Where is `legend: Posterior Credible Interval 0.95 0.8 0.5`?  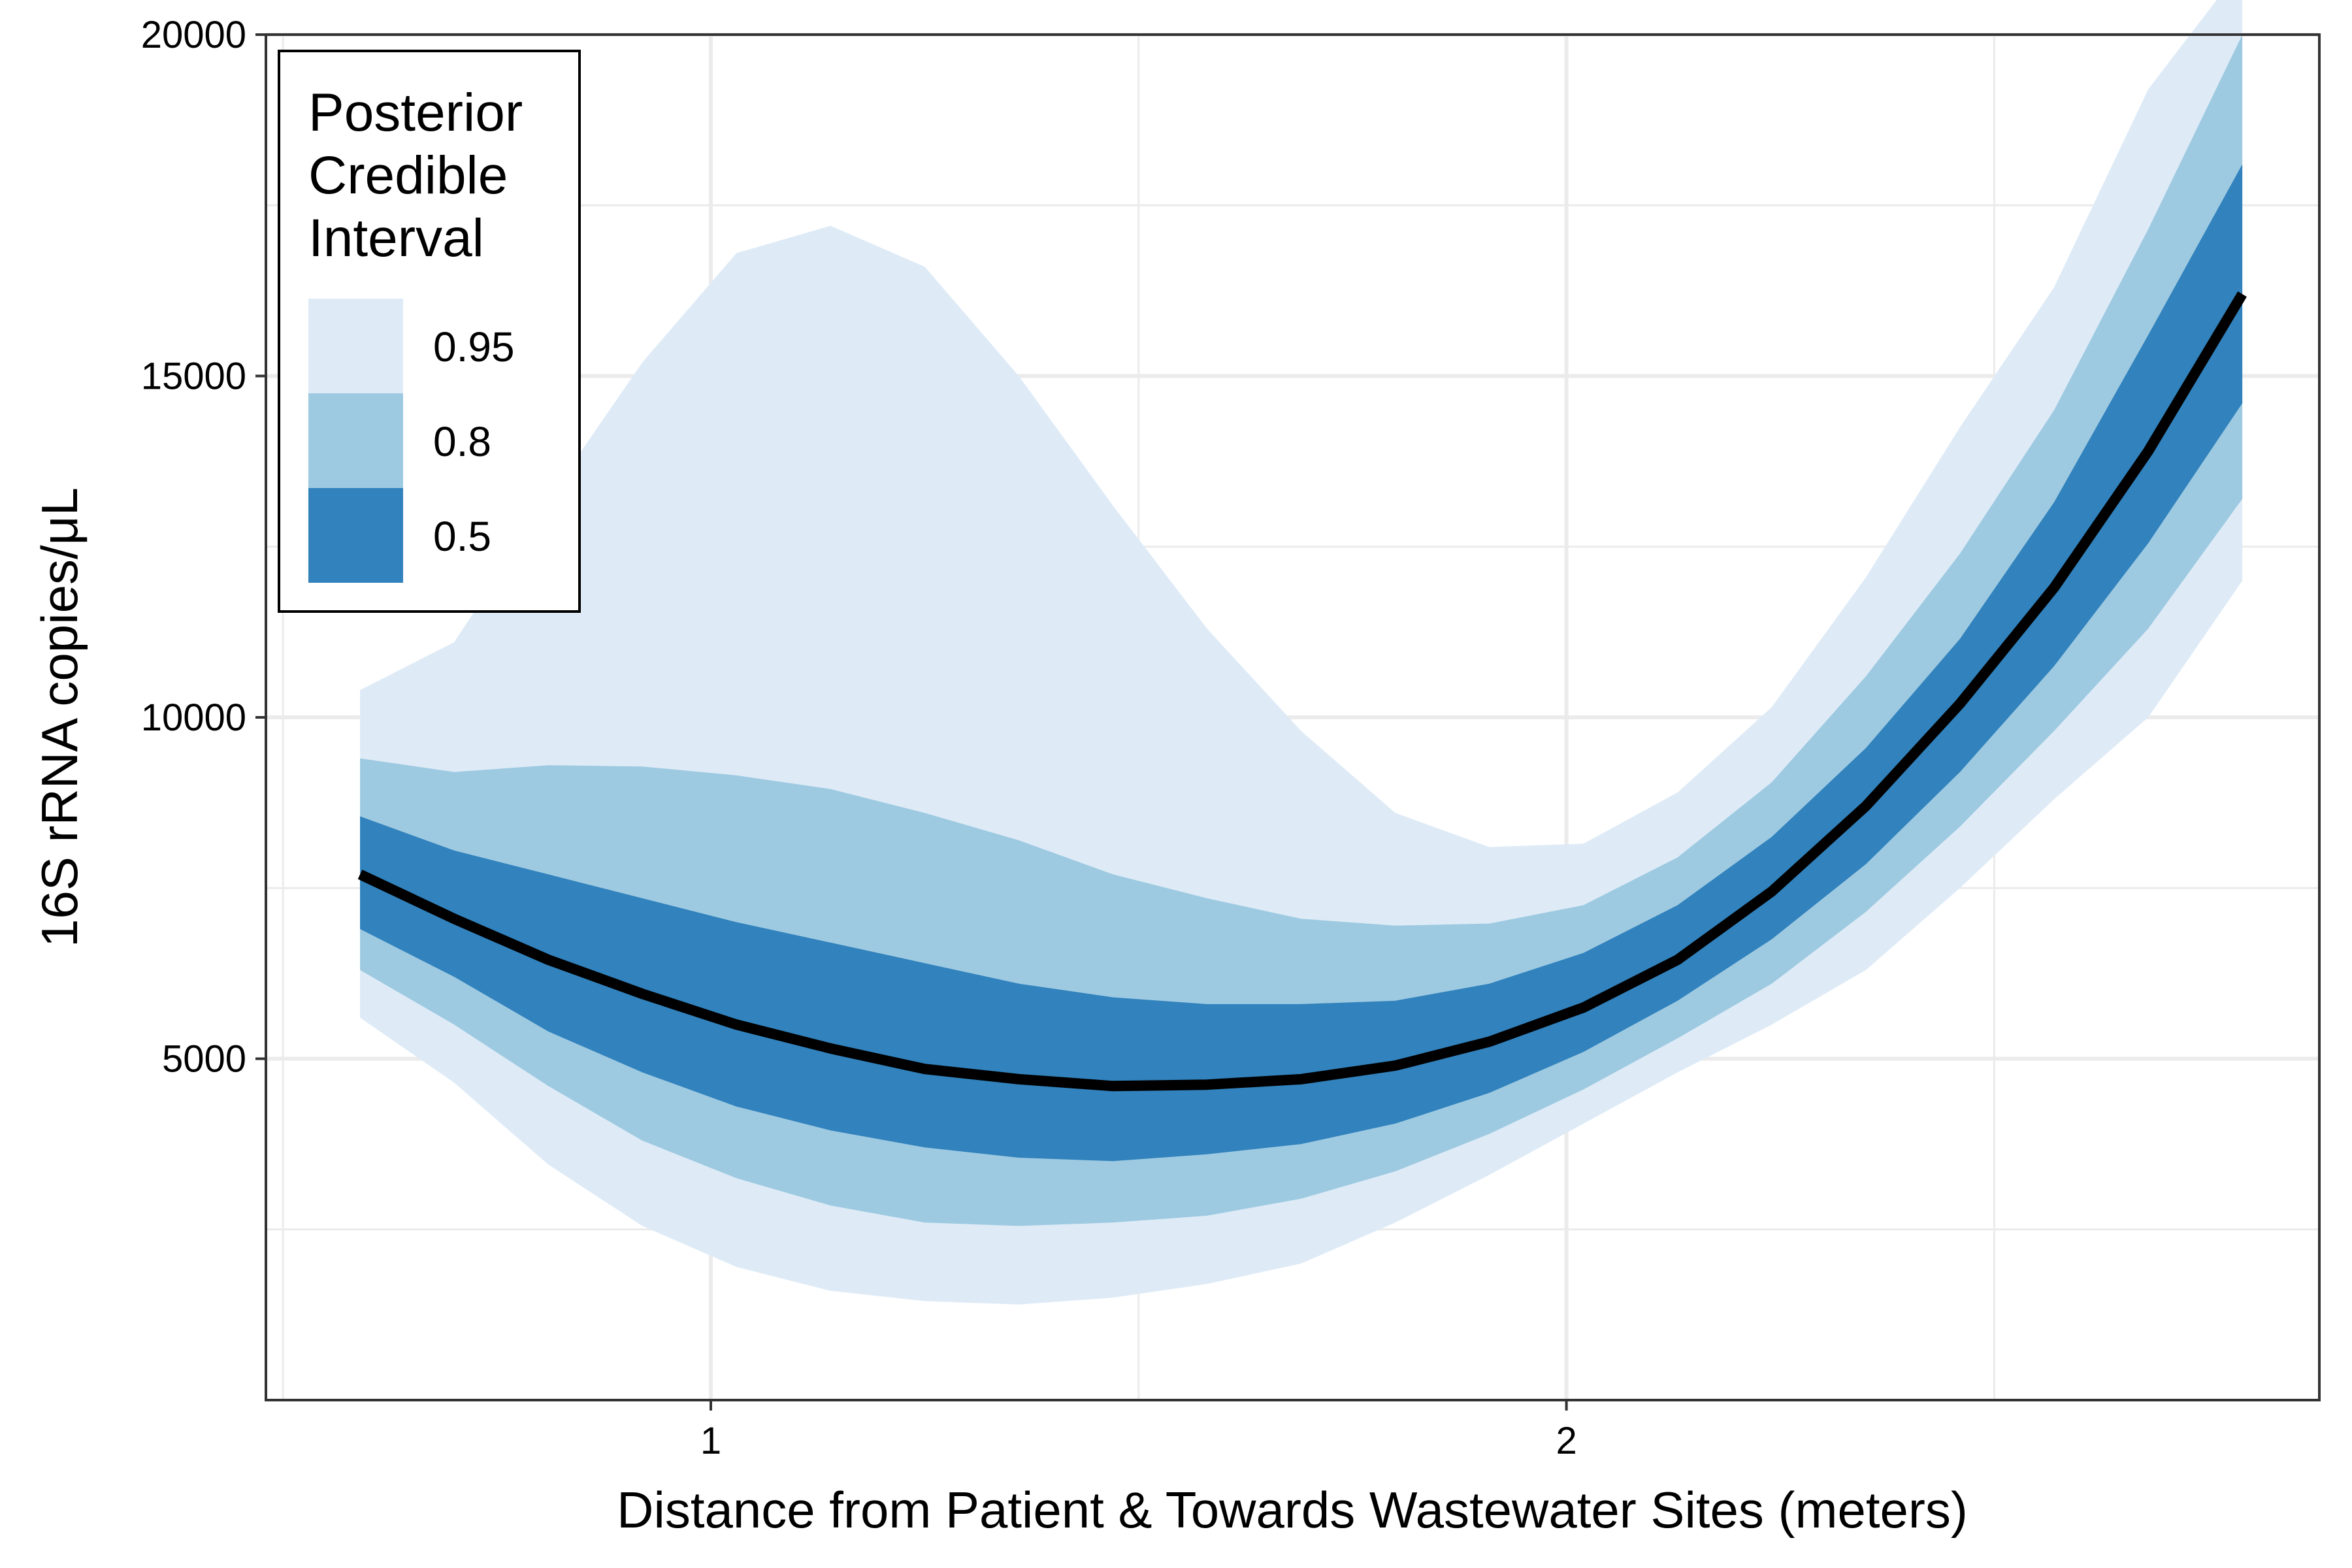
legend: Posterior Credible Interval 0.95 0.8 0.5 is located at coordinates (429, 331).